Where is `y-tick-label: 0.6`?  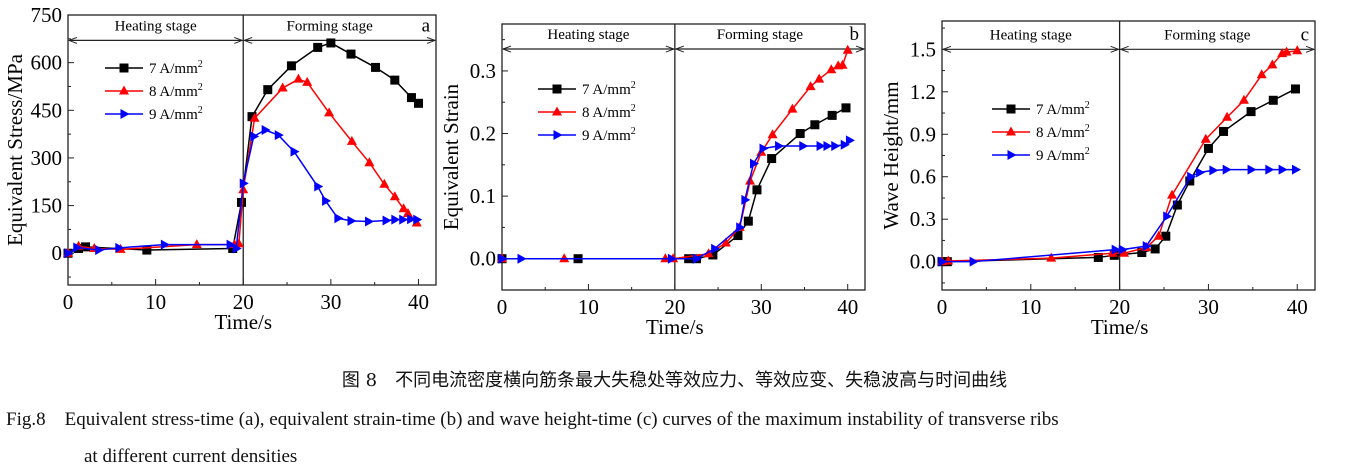 y-tick-label: 0.6 is located at coordinates (923, 177).